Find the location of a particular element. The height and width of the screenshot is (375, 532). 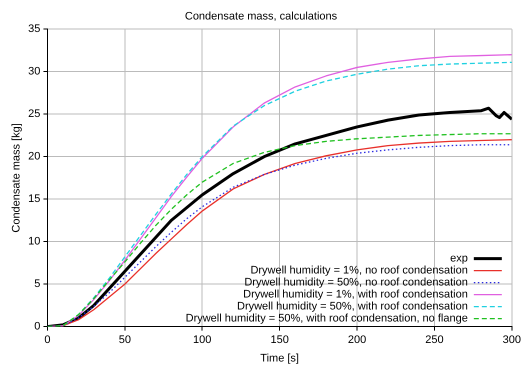

y-tick-label: 30 is located at coordinates (34, 72).